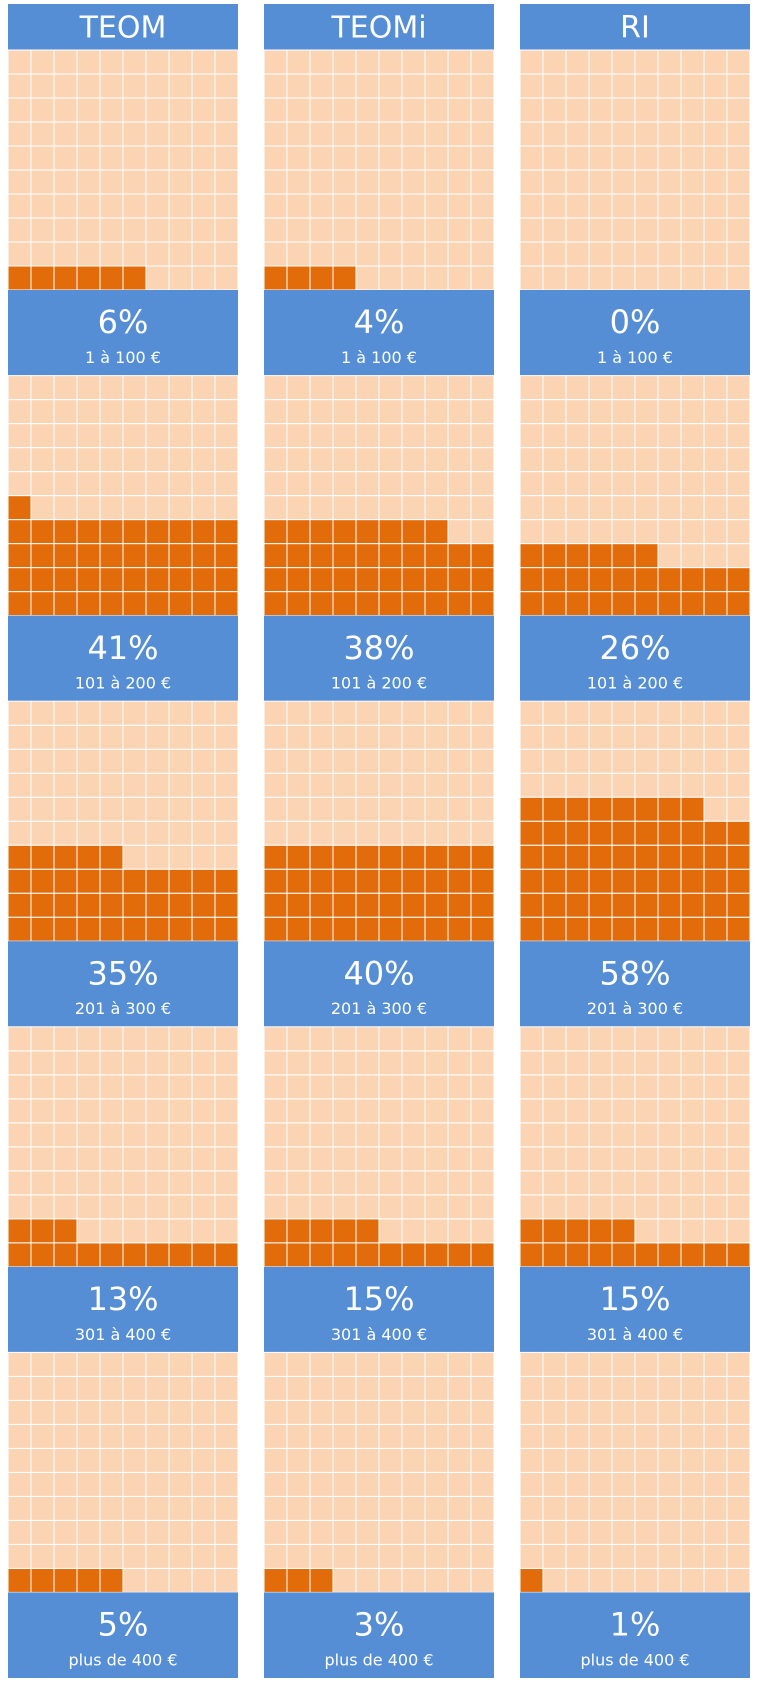 This screenshot has width=766, height=1692. I want to click on range-label: 1 à 100 €, so click(379, 357).